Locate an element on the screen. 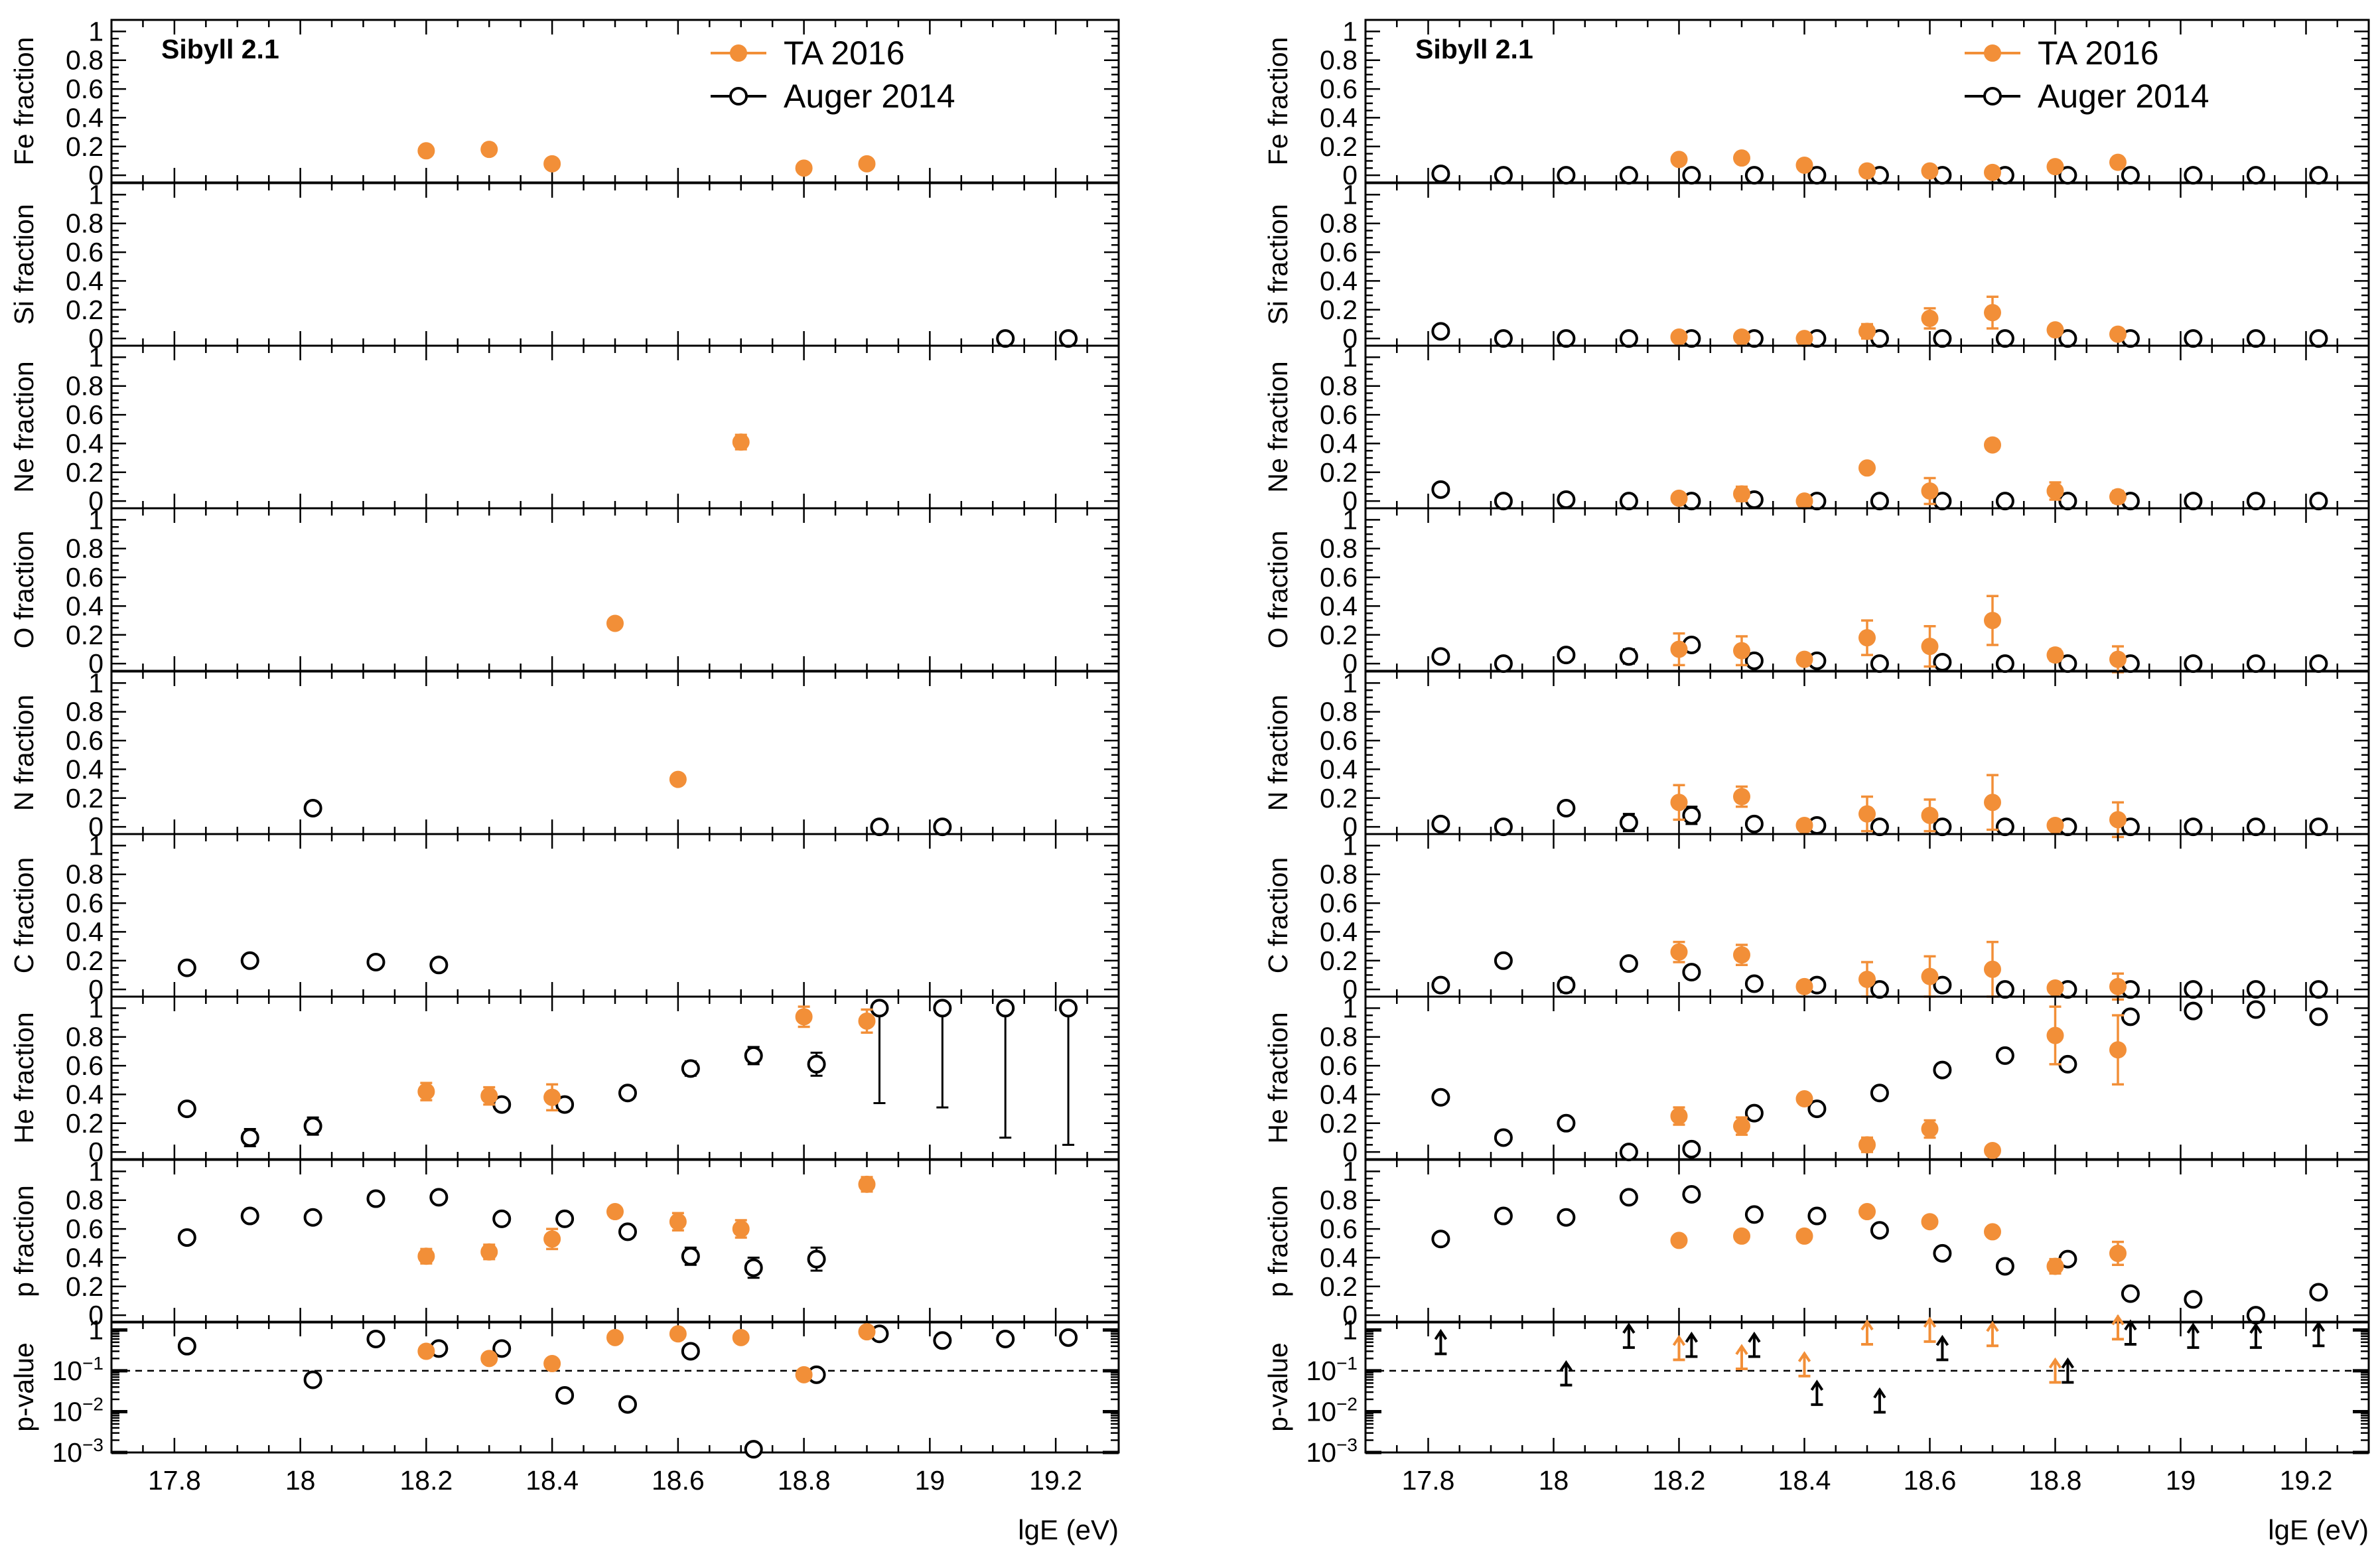  y-axis-label: N fraction is located at coordinates (24, 753).